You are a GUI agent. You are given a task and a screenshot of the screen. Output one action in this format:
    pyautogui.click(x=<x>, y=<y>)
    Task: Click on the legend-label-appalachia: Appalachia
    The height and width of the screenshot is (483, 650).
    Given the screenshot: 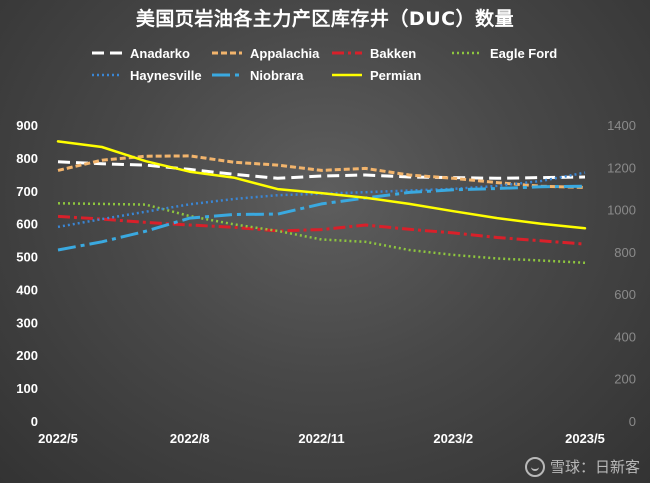 What is the action you would take?
    pyautogui.click(x=285, y=53)
    